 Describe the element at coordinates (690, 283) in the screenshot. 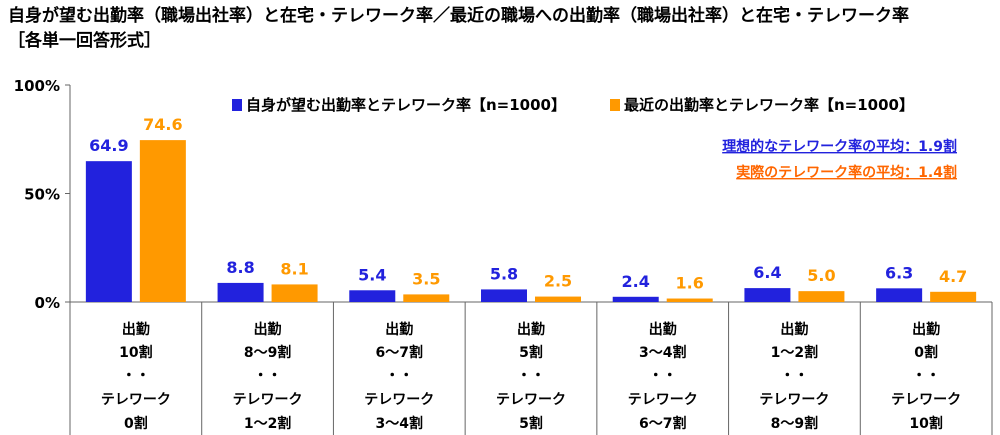

I see `data-label: 1.6` at that location.